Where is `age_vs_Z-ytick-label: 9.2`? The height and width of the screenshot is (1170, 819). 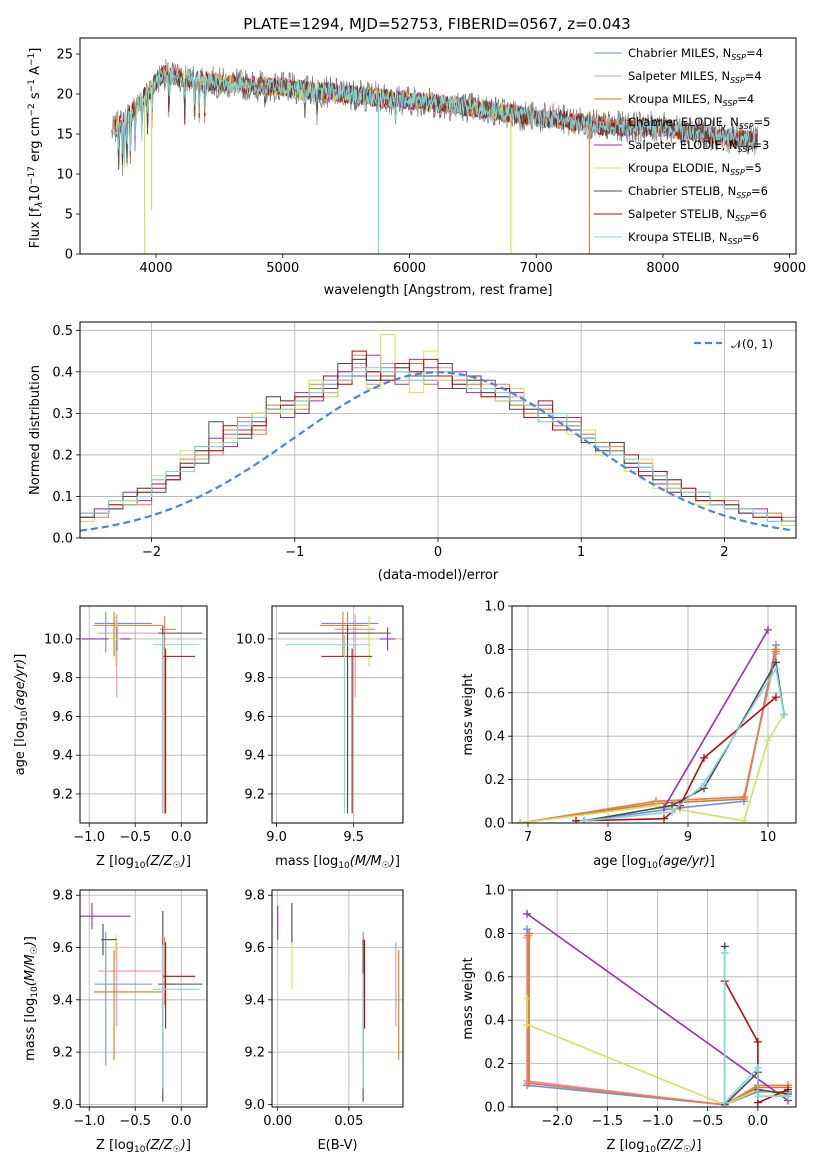 age_vs_Z-ytick-label: 9.2 is located at coordinates (62, 794).